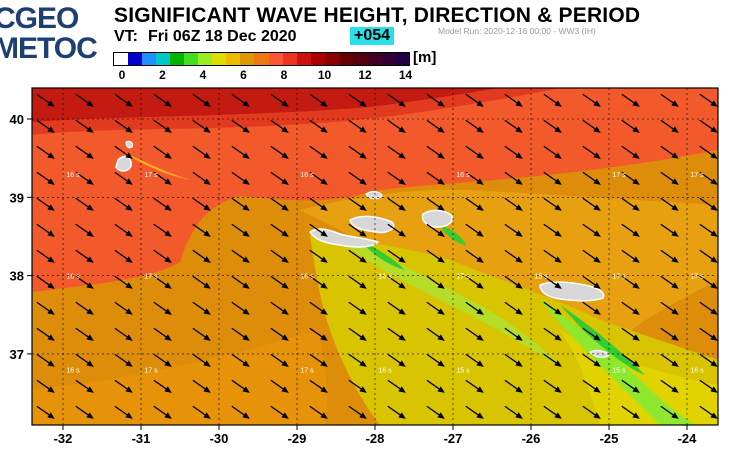 The width and height of the screenshot is (750, 450). I want to click on lon-tick-label: -32, so click(63, 438).